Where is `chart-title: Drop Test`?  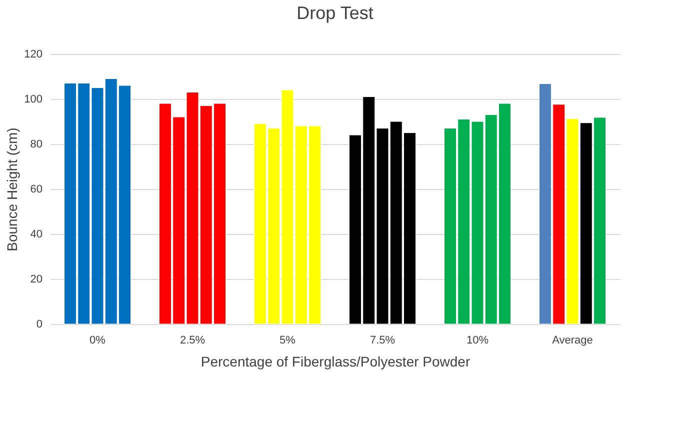 chart-title: Drop Test is located at coordinates (335, 13).